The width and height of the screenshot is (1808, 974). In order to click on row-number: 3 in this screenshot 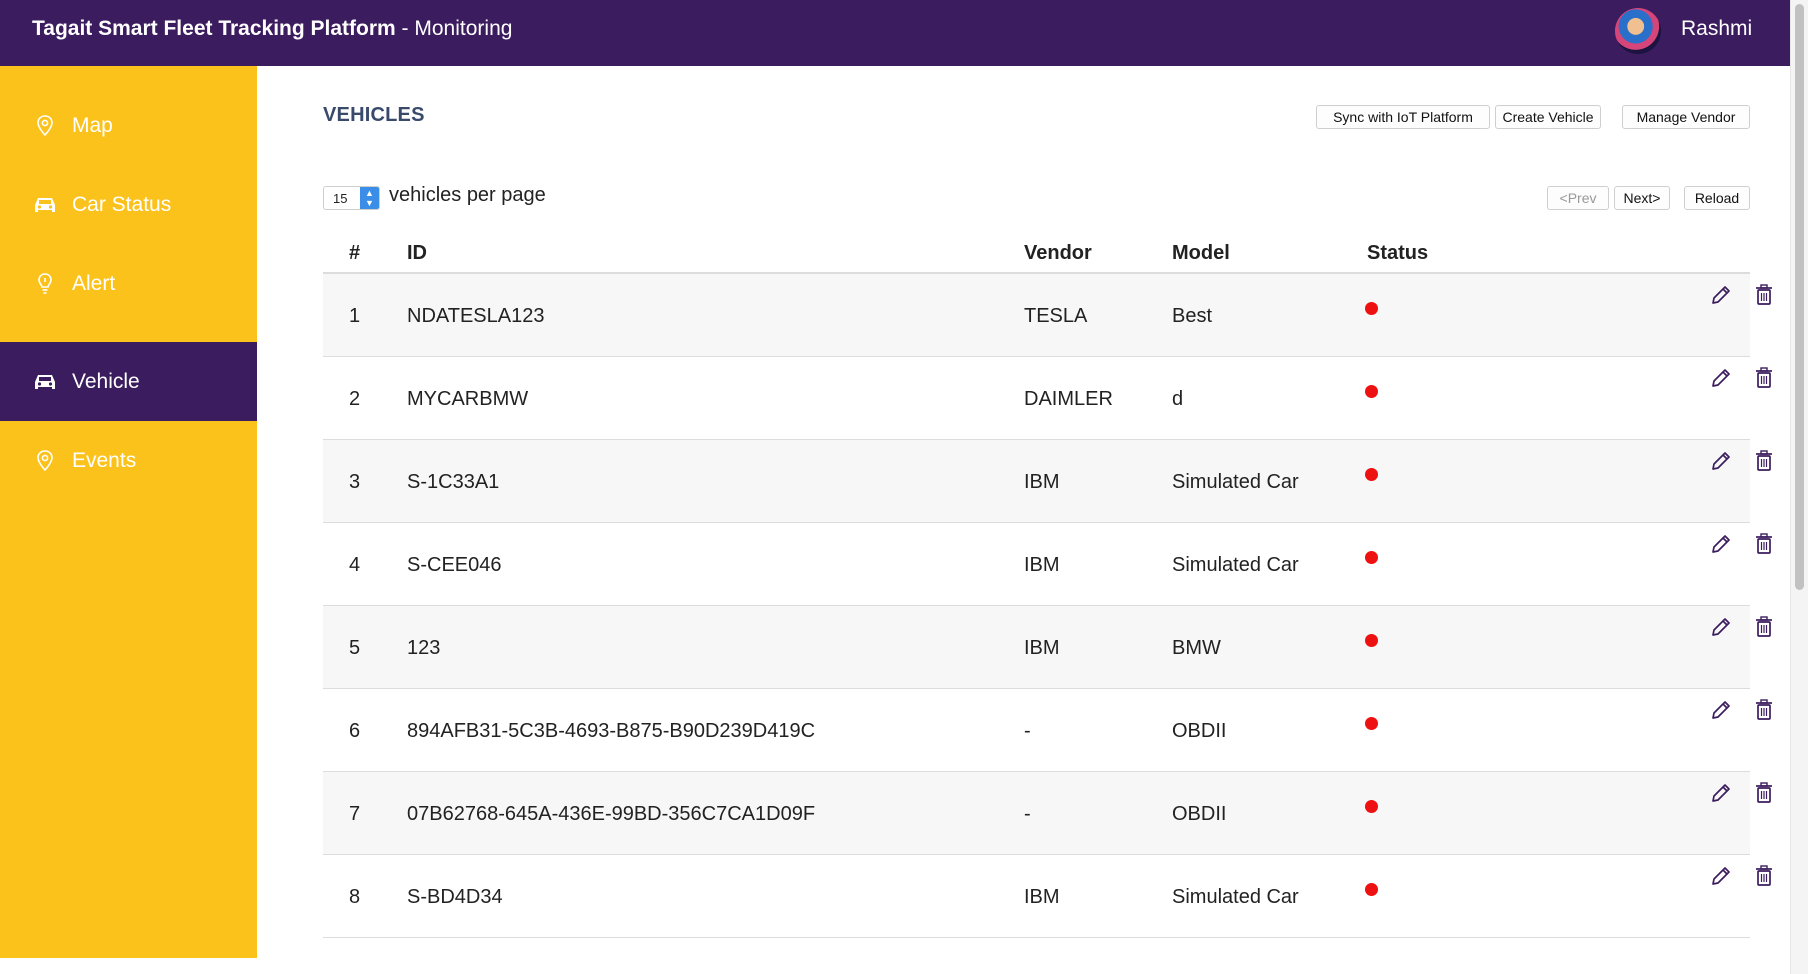, I will do `click(355, 482)`.